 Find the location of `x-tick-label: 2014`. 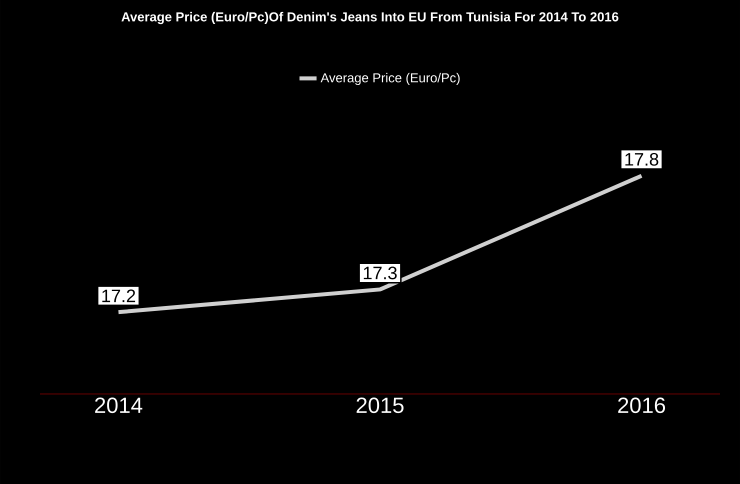

x-tick-label: 2014 is located at coordinates (118, 406).